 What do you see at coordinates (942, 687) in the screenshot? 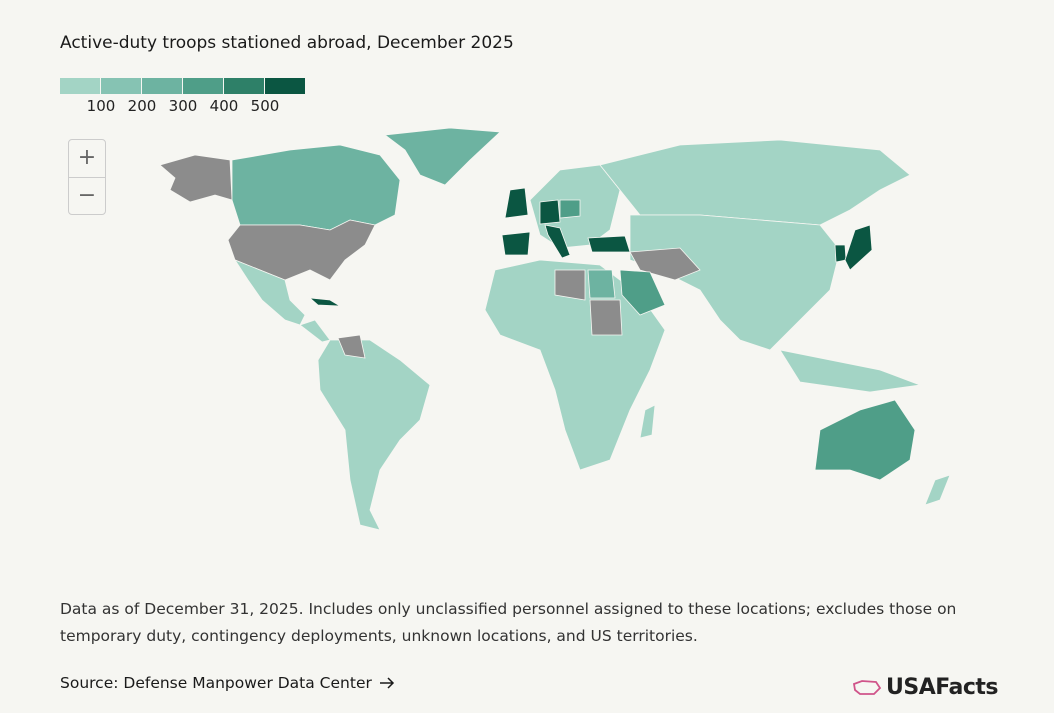
I see `logo-text: USAFacts` at bounding box center [942, 687].